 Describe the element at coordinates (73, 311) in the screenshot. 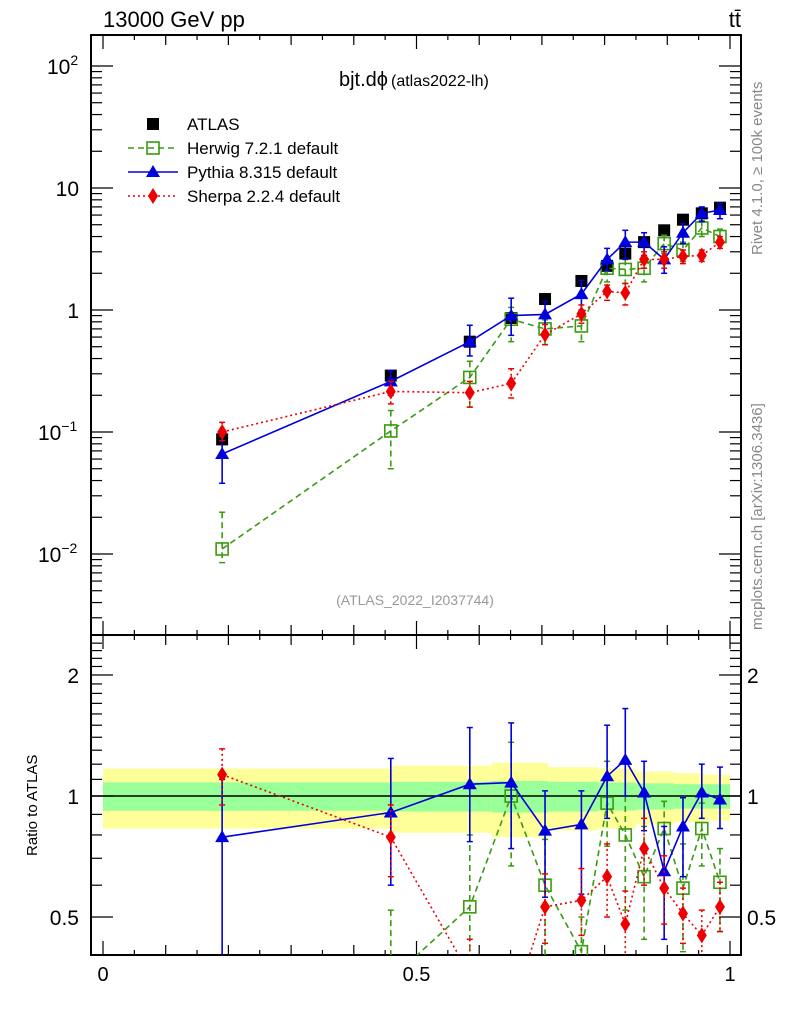

I see `y-tick-label: 1` at that location.